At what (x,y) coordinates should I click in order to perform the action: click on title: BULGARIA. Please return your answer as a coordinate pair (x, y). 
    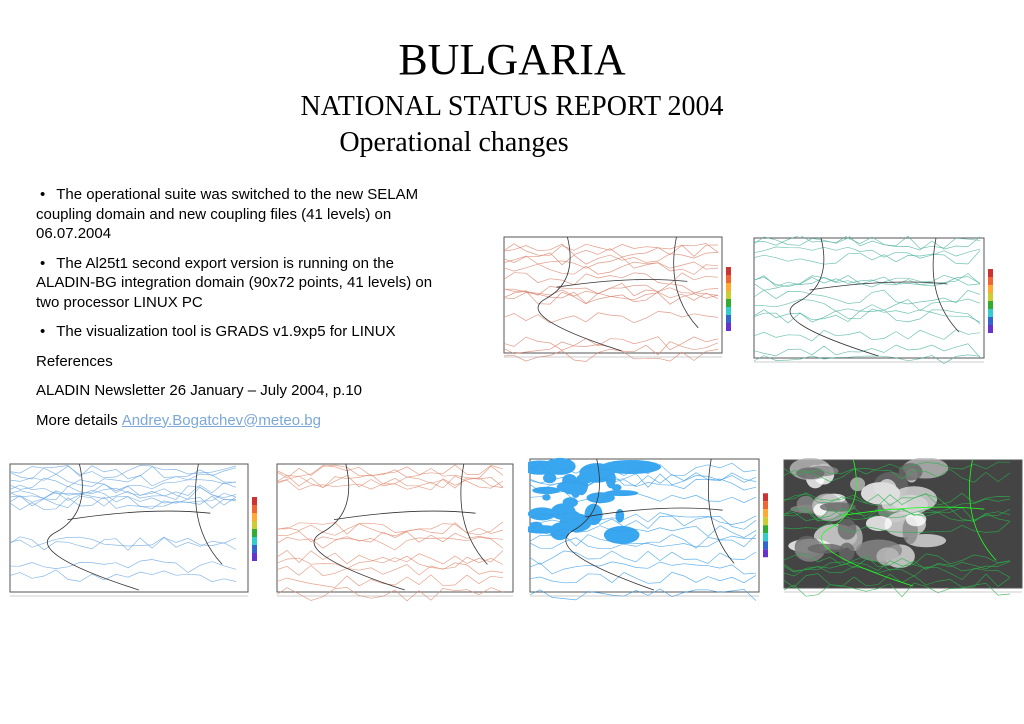
    Looking at the image, I should click on (512, 59).